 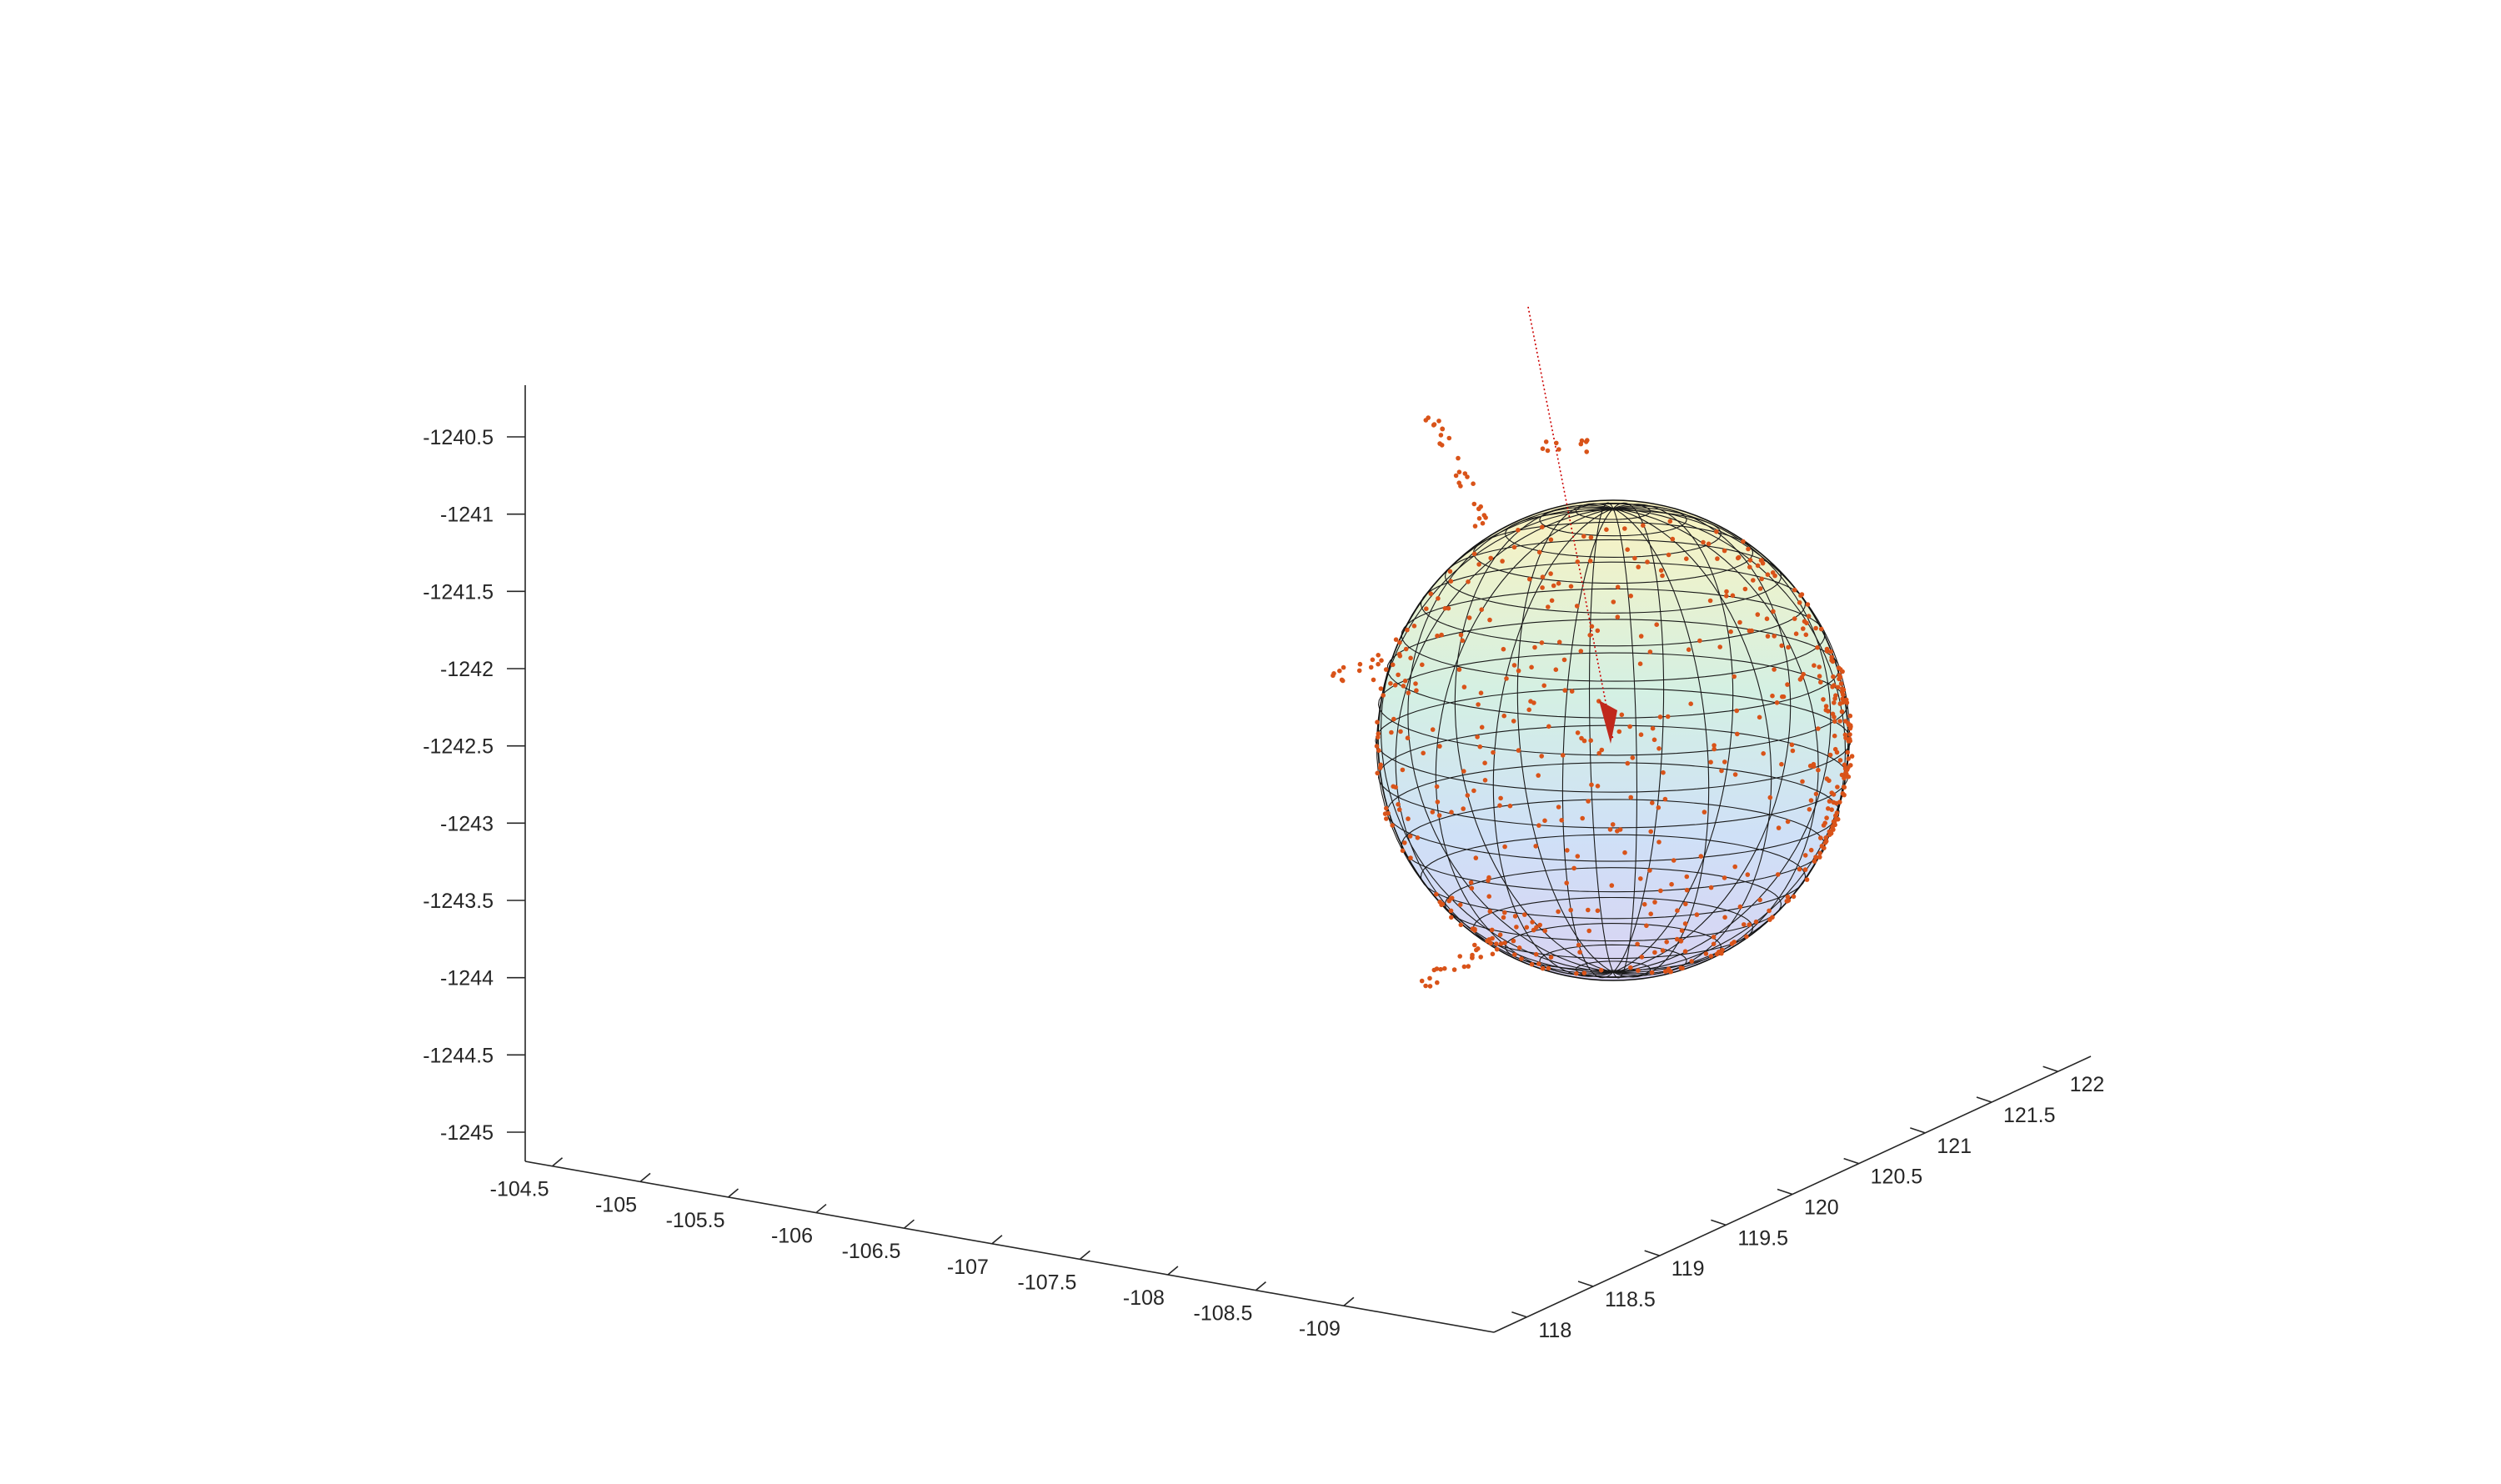 What do you see at coordinates (458, 592) in the screenshot?
I see `z-tick-label: -1241.5` at bounding box center [458, 592].